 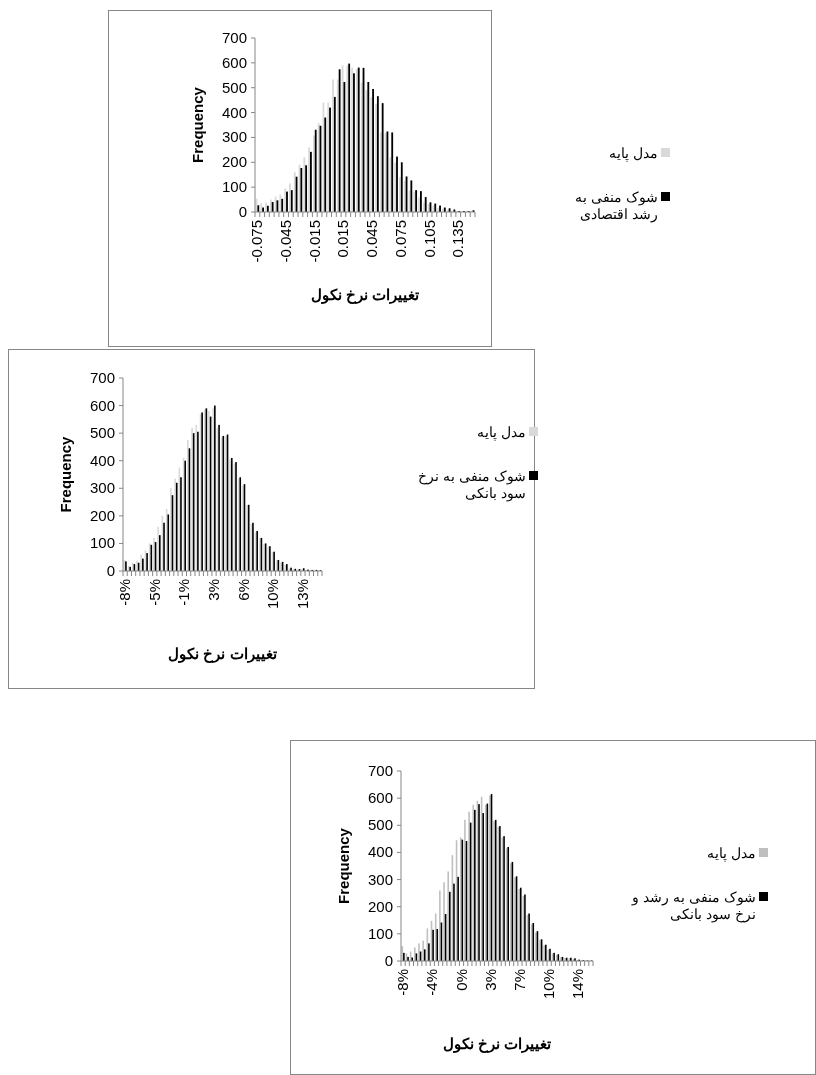 I want to click on legend-label: شوک منفی به رشد و نرخ سود بانکی, so click(x=693, y=906).